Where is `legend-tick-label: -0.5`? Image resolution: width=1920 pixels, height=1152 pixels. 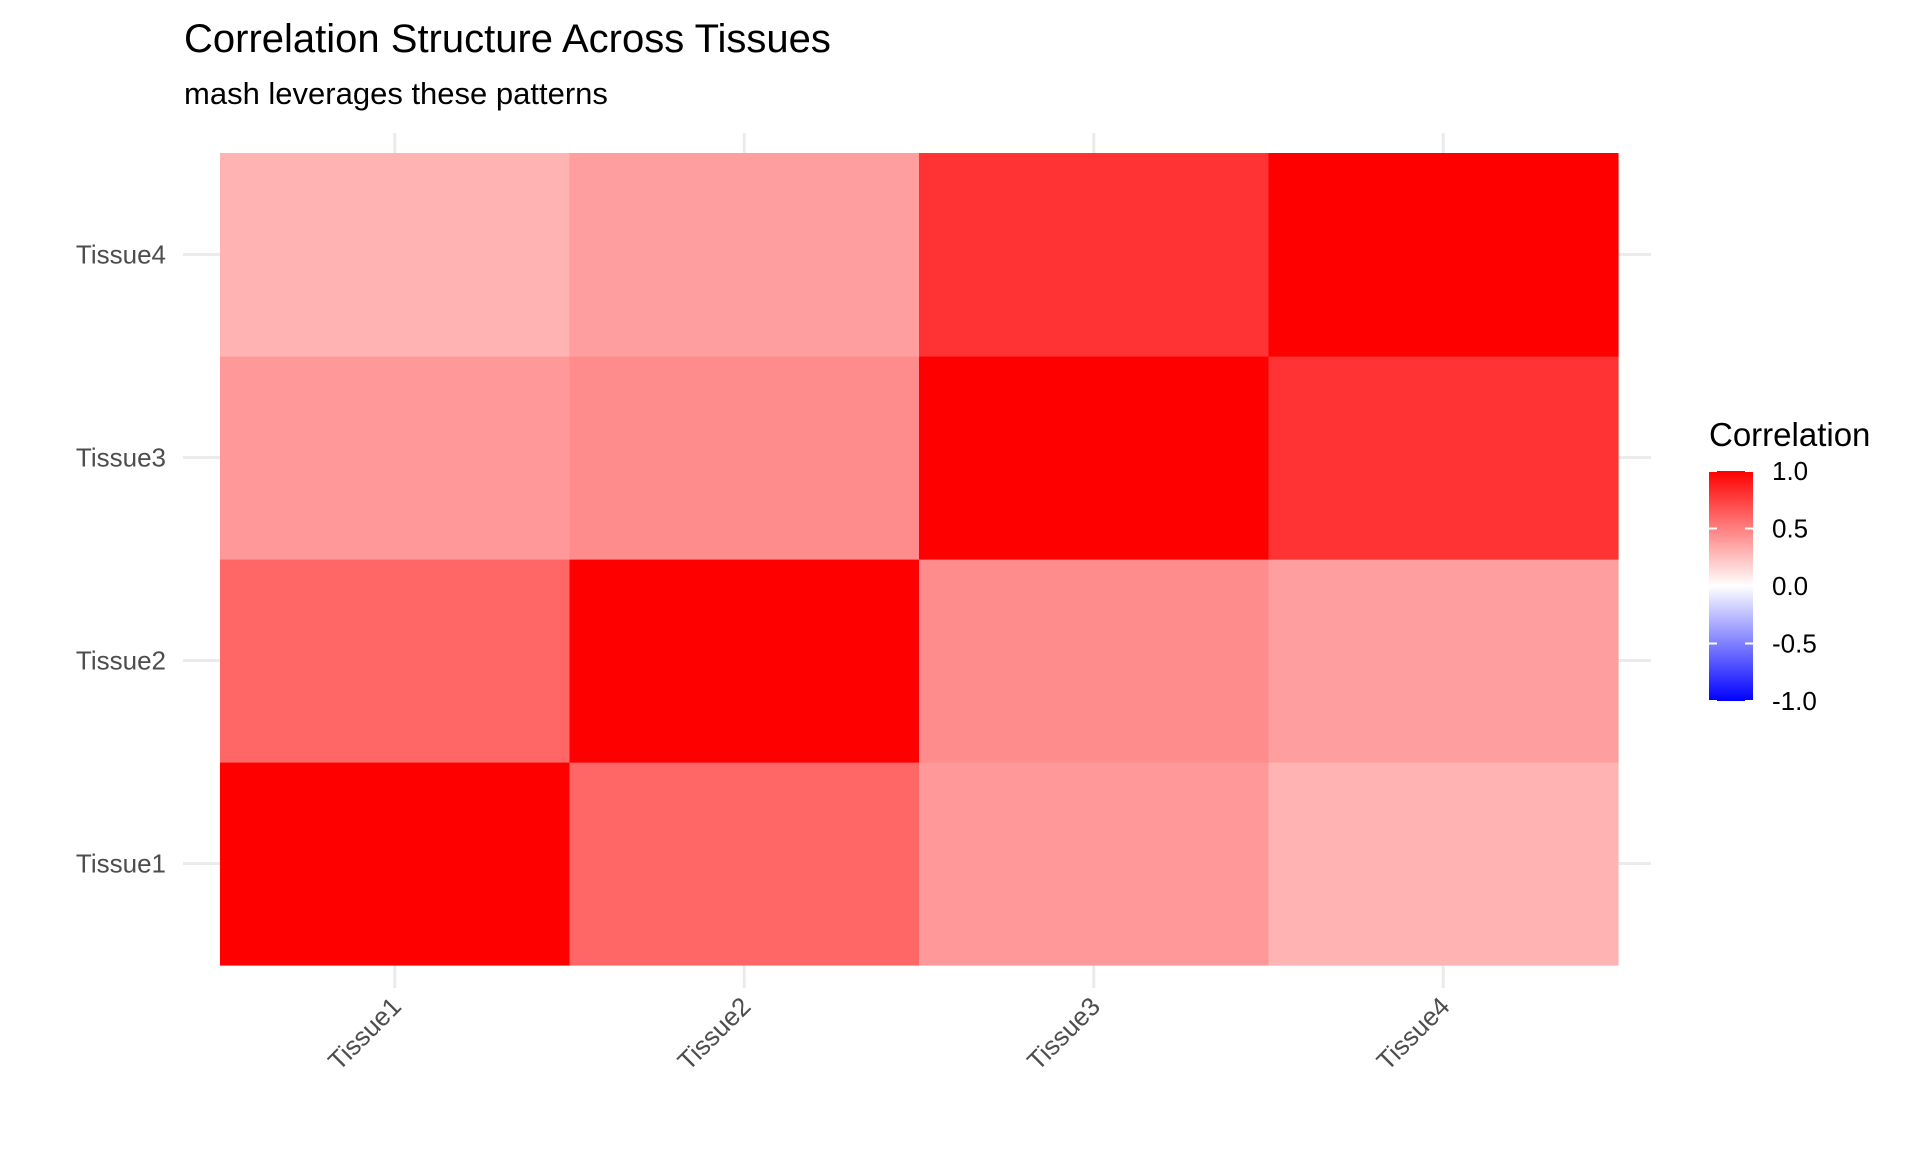 legend-tick-label: -0.5 is located at coordinates (1794, 644).